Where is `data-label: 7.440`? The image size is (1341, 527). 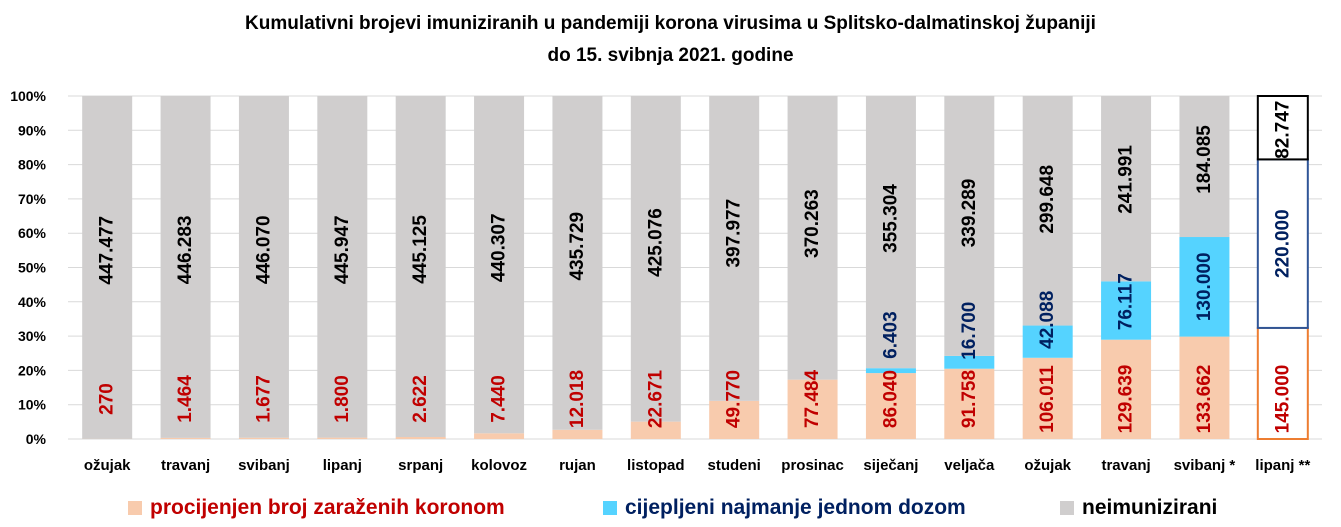
data-label: 7.440 is located at coordinates (499, 399).